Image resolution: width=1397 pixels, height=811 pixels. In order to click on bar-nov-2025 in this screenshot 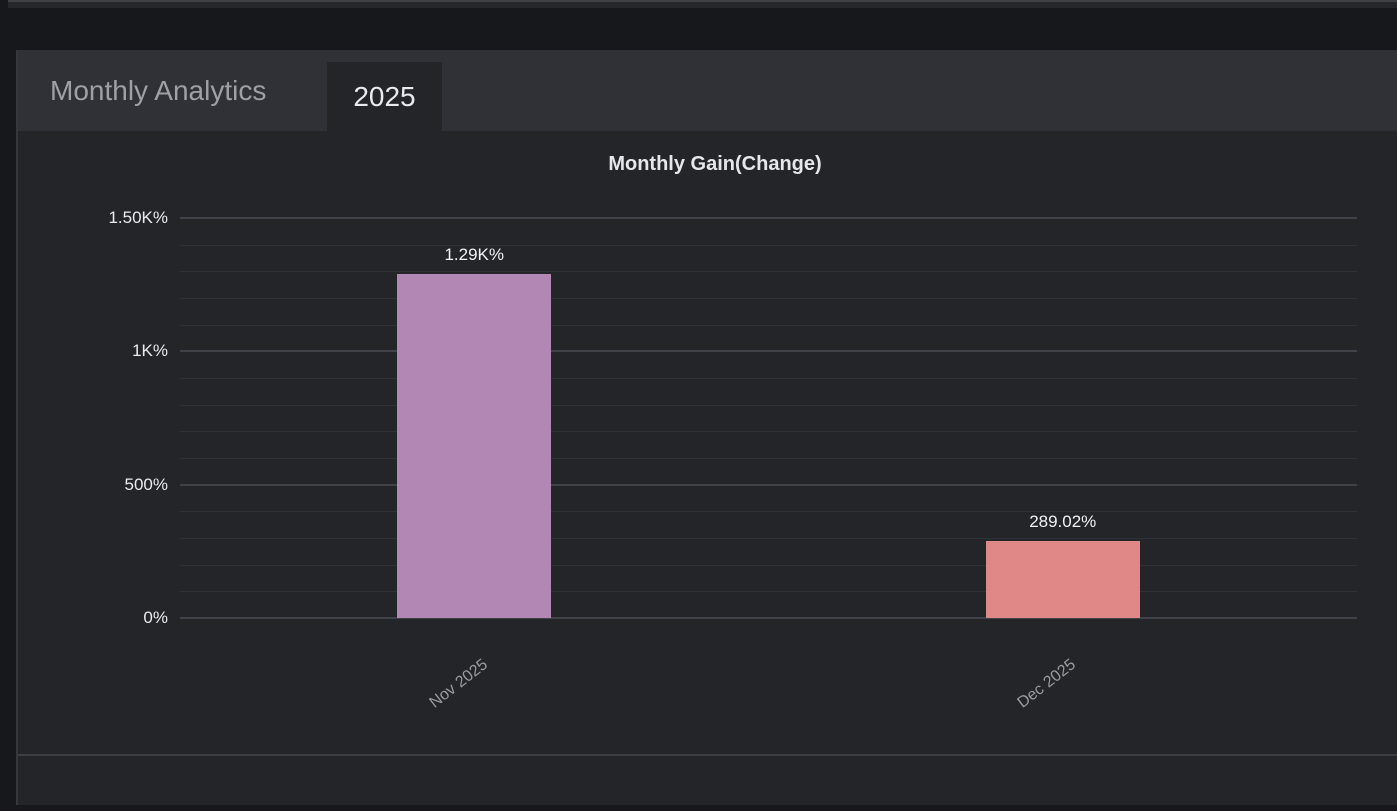, I will do `click(474, 446)`.